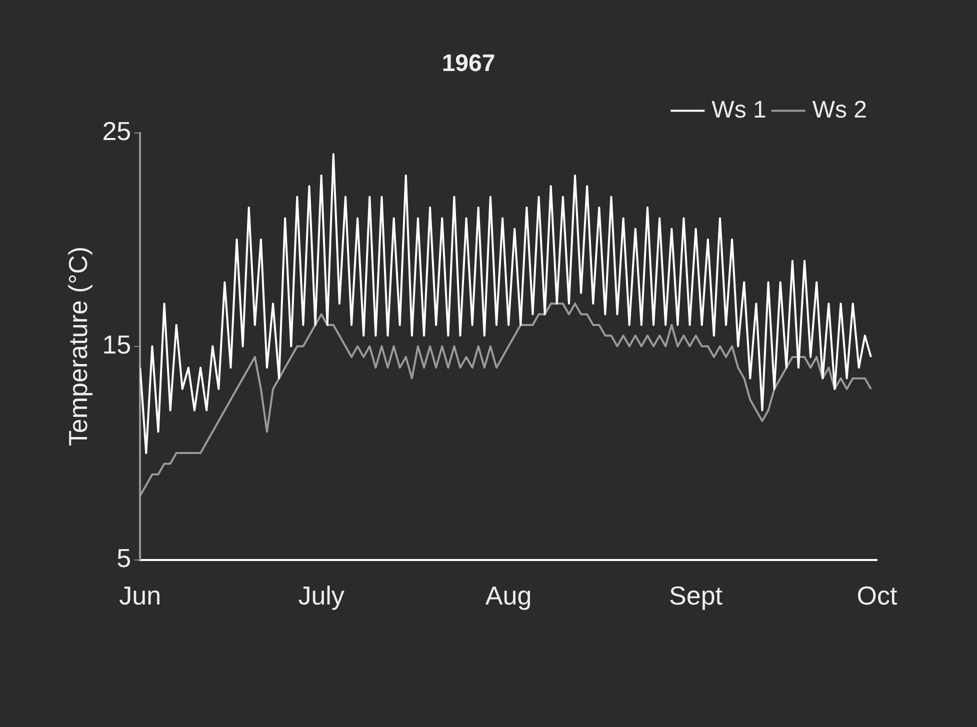  Describe the element at coordinates (124, 557) in the screenshot. I see `y-tick-label: 5` at that location.